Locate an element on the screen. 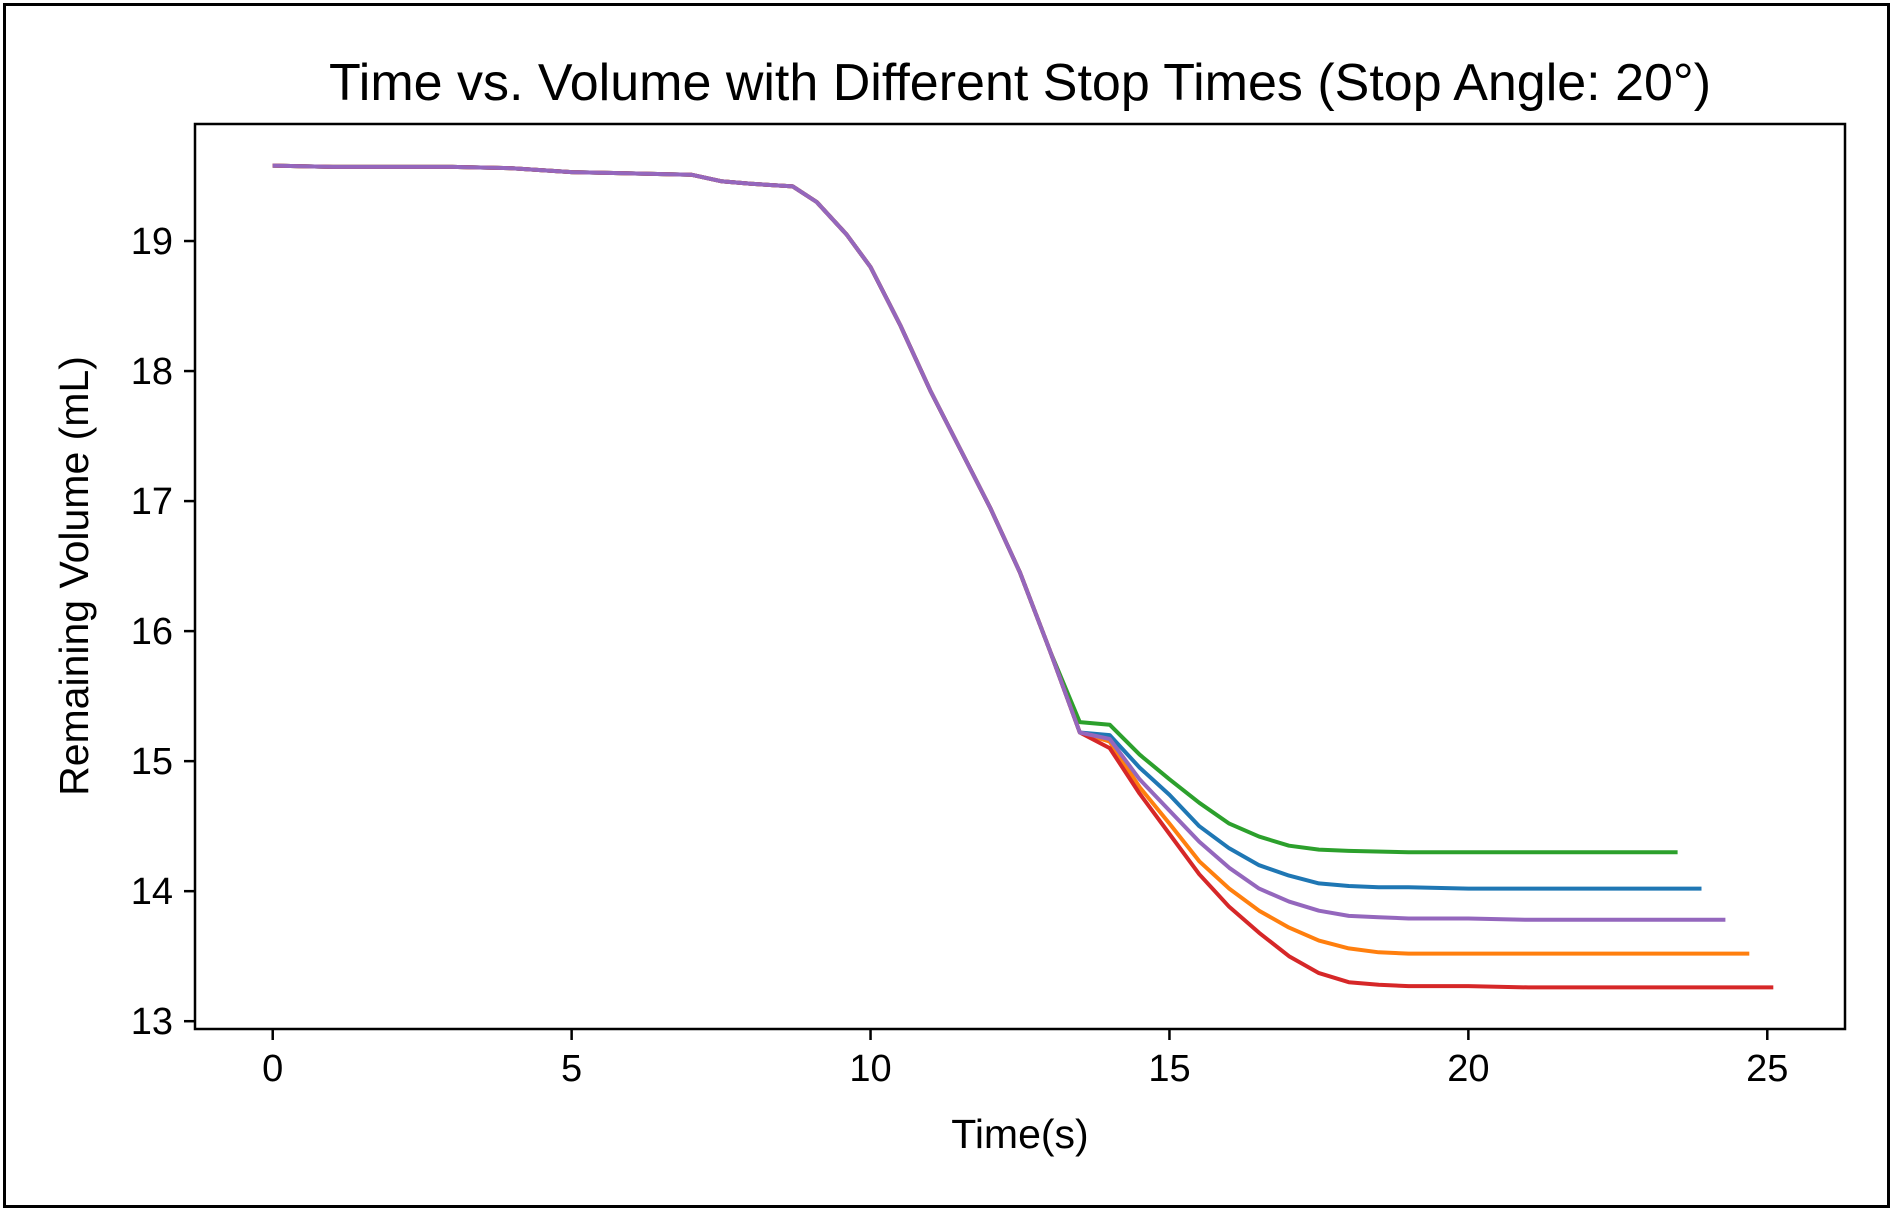 This screenshot has height=1216, width=1899. y-tick-label: 17 is located at coordinates (152, 502).